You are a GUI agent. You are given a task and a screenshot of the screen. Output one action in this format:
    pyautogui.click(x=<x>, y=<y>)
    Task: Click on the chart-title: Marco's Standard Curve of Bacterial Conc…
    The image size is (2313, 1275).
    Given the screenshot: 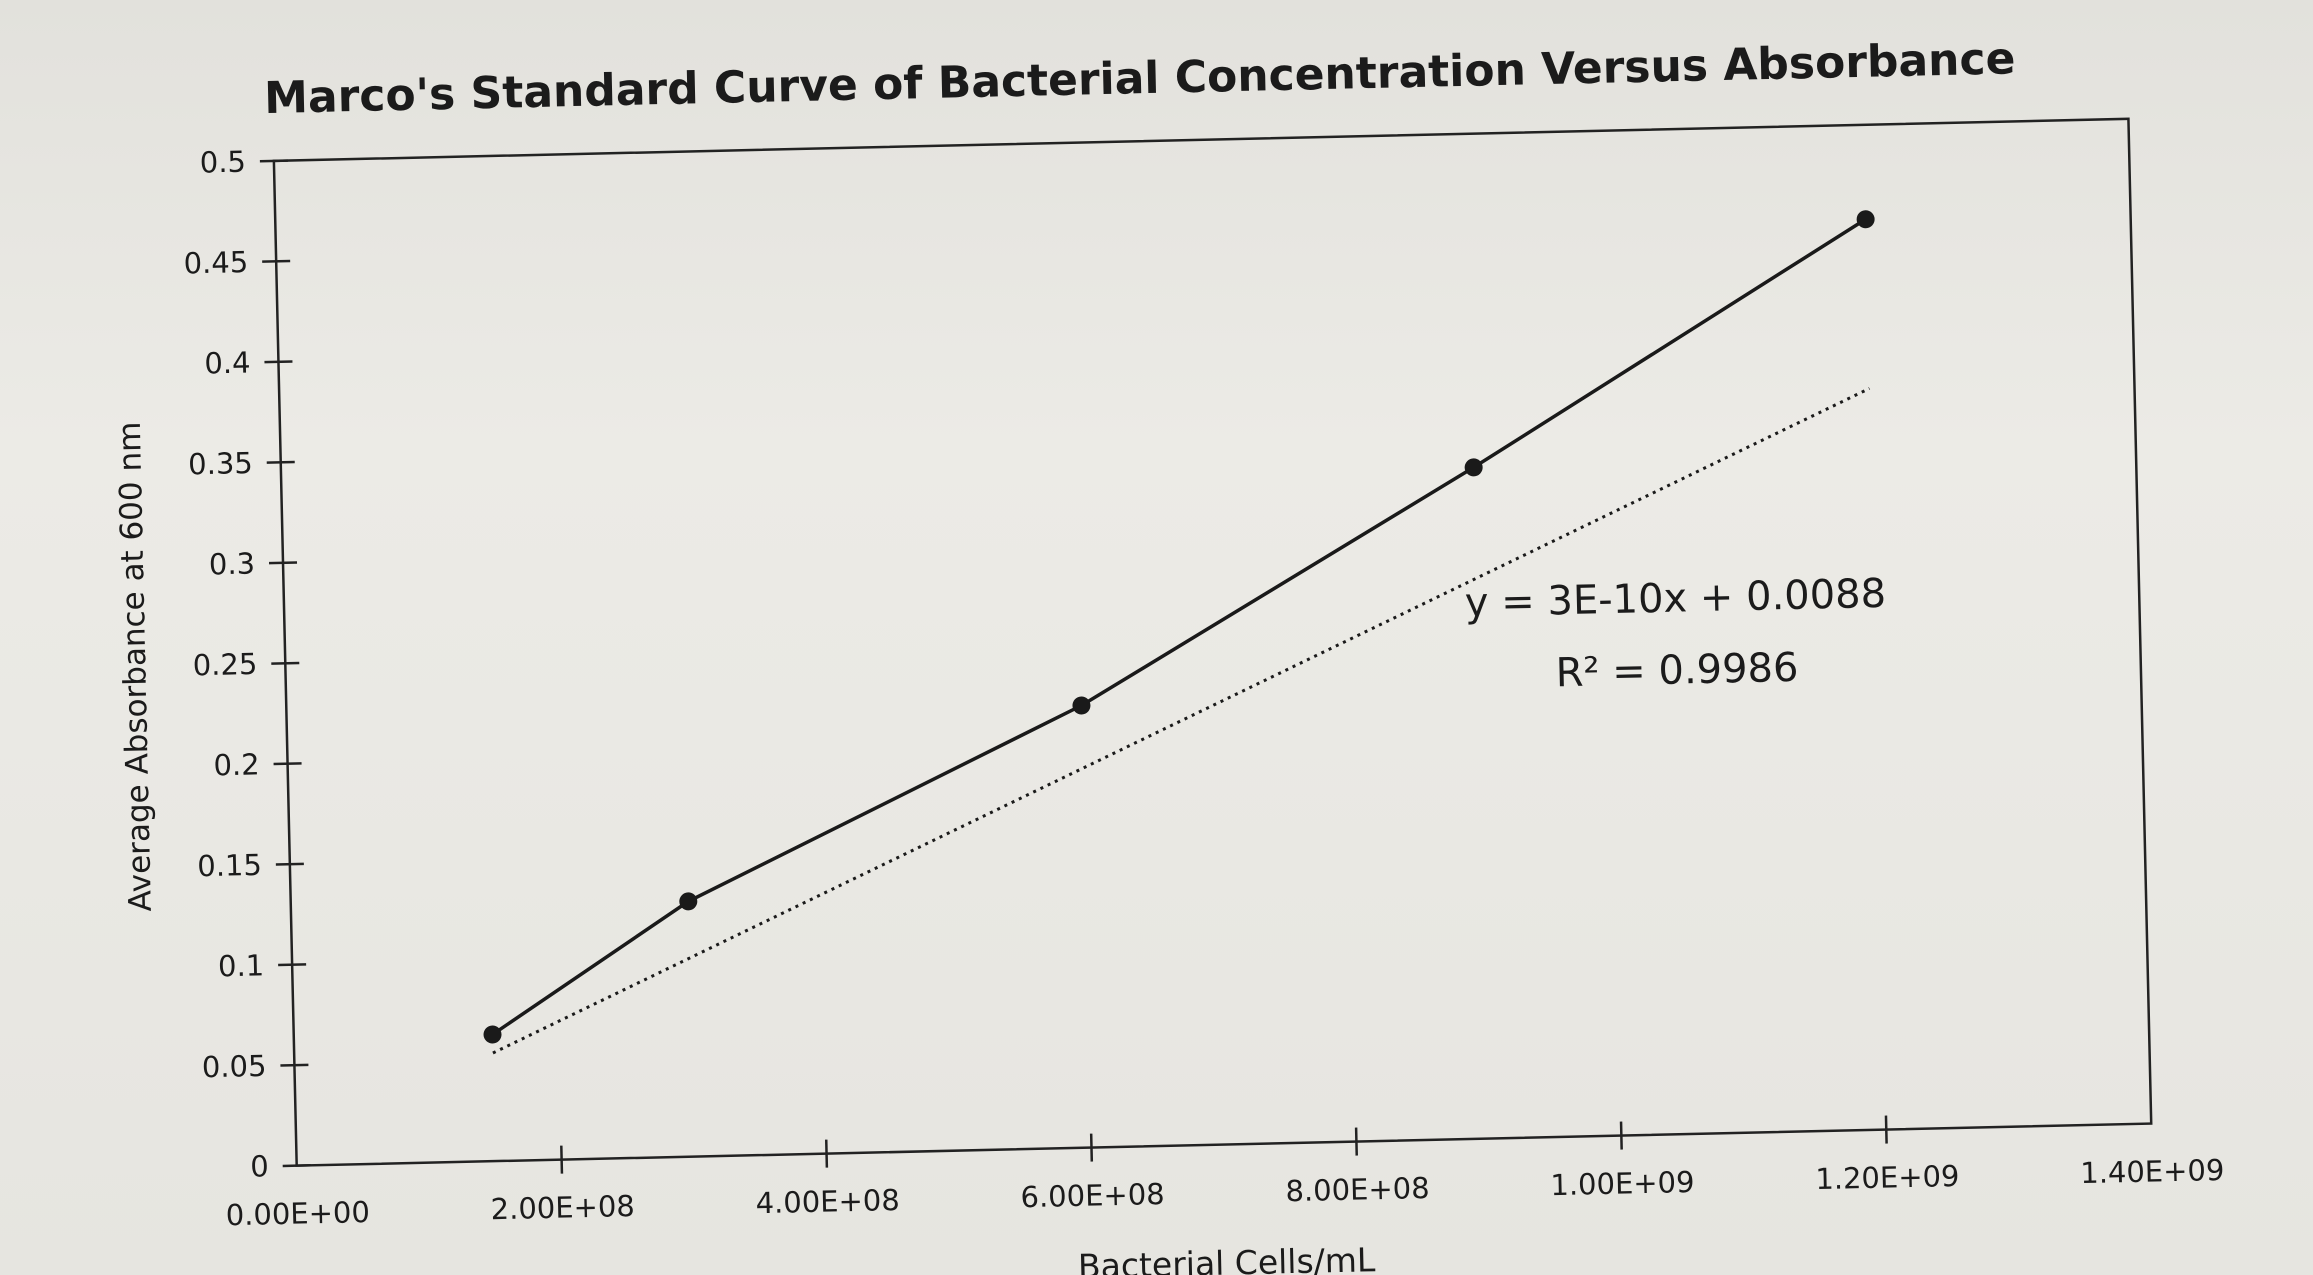 What is the action you would take?
    pyautogui.click(x=1140, y=78)
    